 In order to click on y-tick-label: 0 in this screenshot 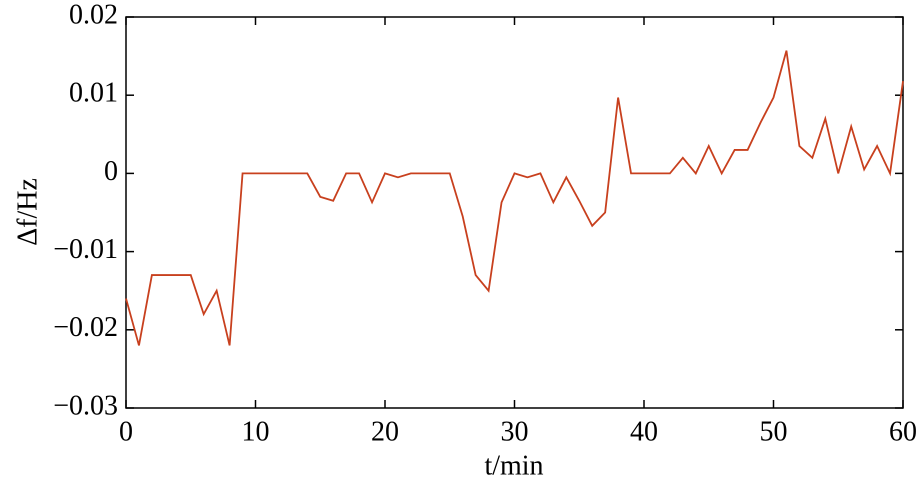, I will do `click(111, 171)`.